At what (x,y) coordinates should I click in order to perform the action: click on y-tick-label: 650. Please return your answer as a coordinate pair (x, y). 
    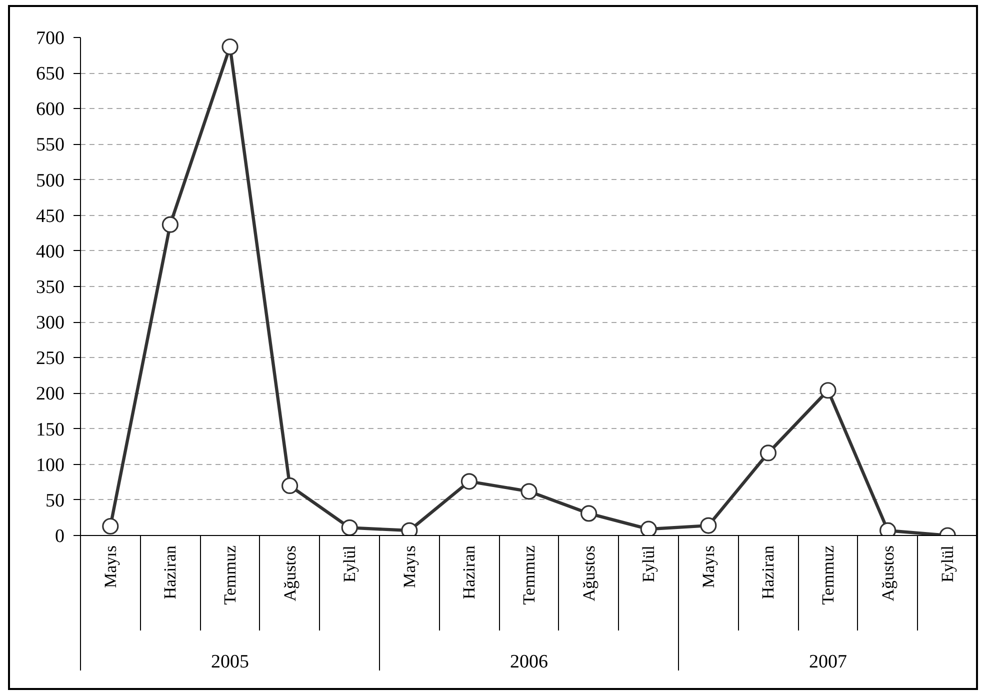
    Looking at the image, I should click on (50, 74).